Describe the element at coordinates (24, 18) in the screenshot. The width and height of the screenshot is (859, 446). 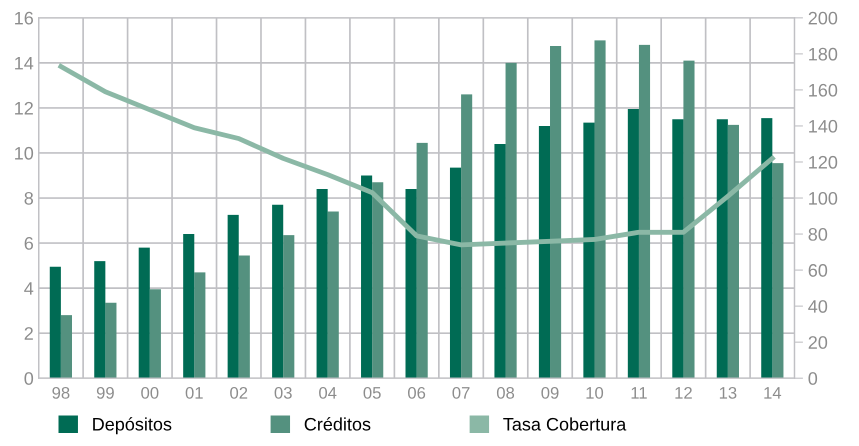
I see `y-tick-label: 16` at that location.